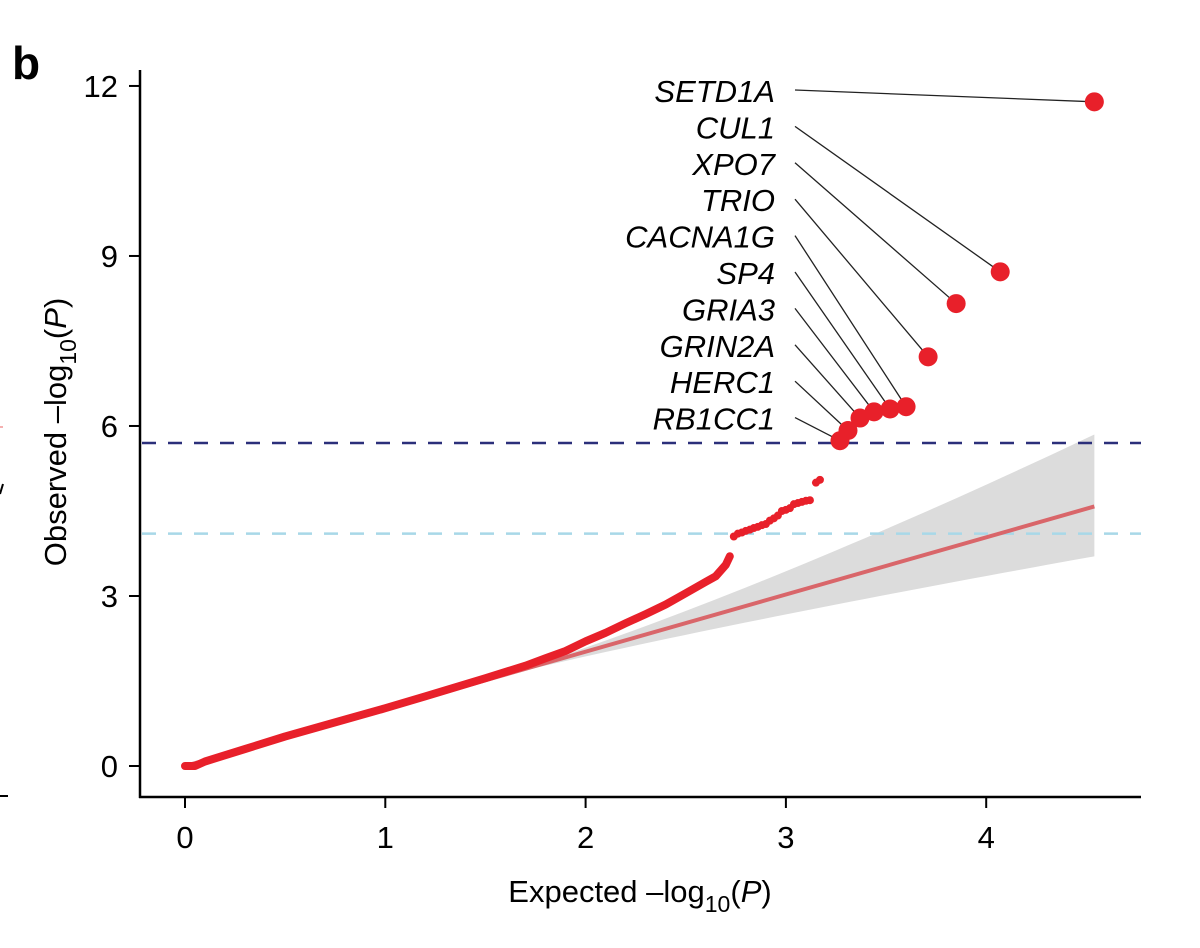 This screenshot has width=1200, height=948. What do you see at coordinates (1000, 272) in the screenshot?
I see `top-hit-point-cul1` at bounding box center [1000, 272].